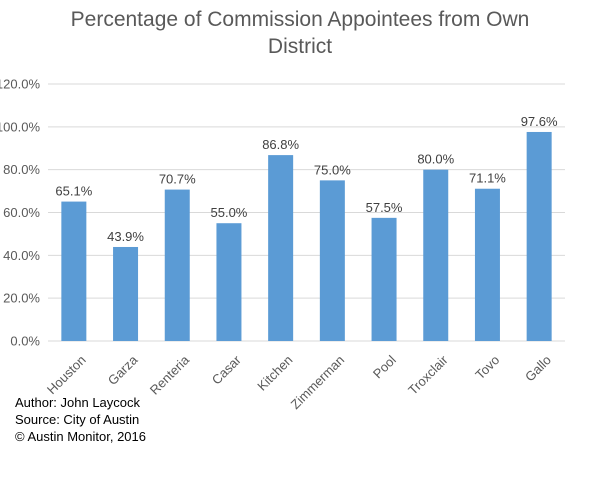 The image size is (600, 483). I want to click on y-tick-label: 120.0%, so click(20, 84).